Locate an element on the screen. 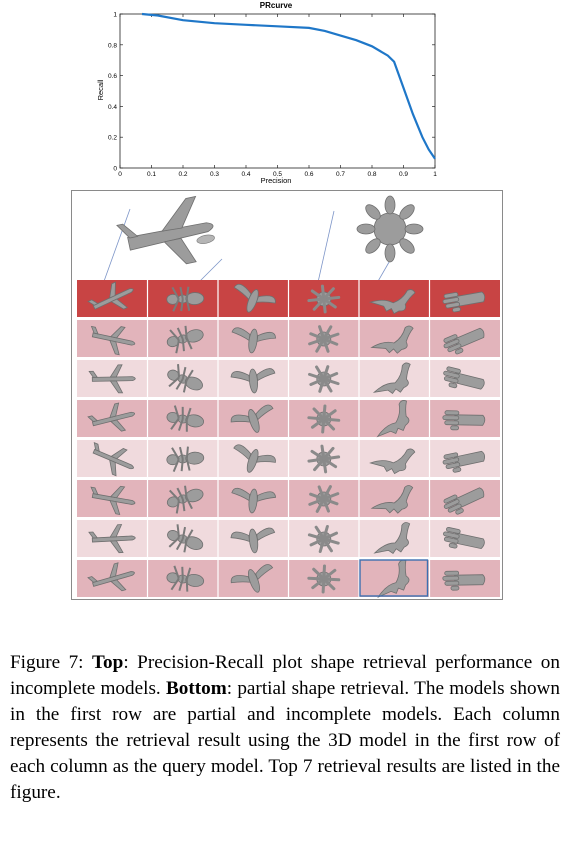 This screenshot has width=568, height=849. x-tick-label: 0.7 is located at coordinates (340, 174).